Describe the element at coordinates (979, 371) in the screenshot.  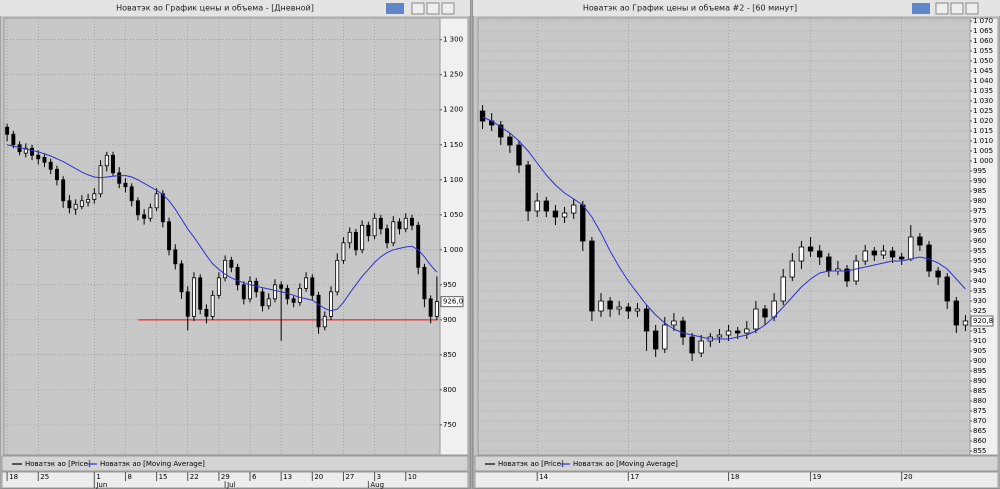
I see `y-tick-label: 895` at that location.